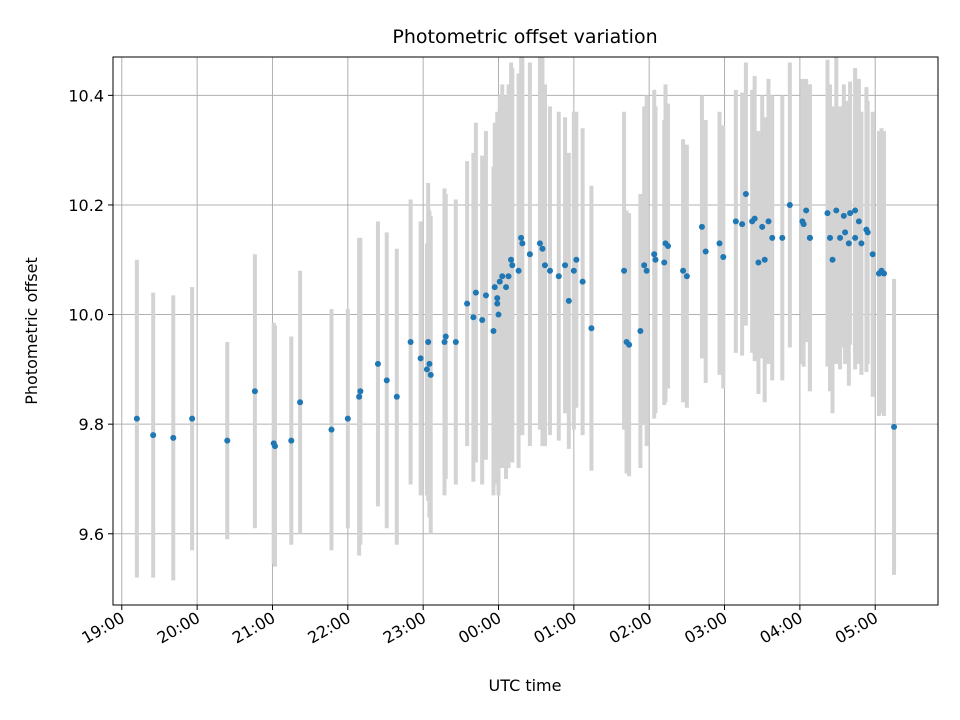  What do you see at coordinates (86, 205) in the screenshot?
I see `y-tick-label: 10.2` at bounding box center [86, 205].